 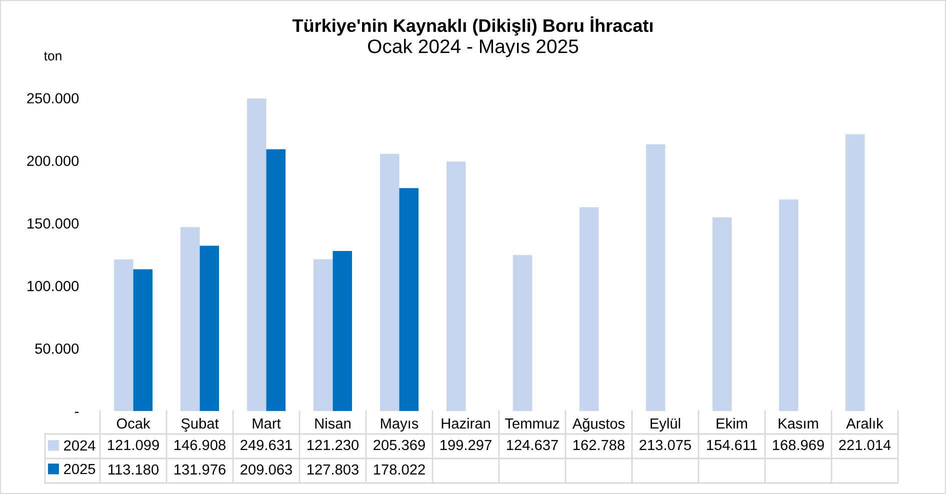 What do you see at coordinates (466, 423) in the screenshot?
I see `x-tick-label: Haziran` at bounding box center [466, 423].